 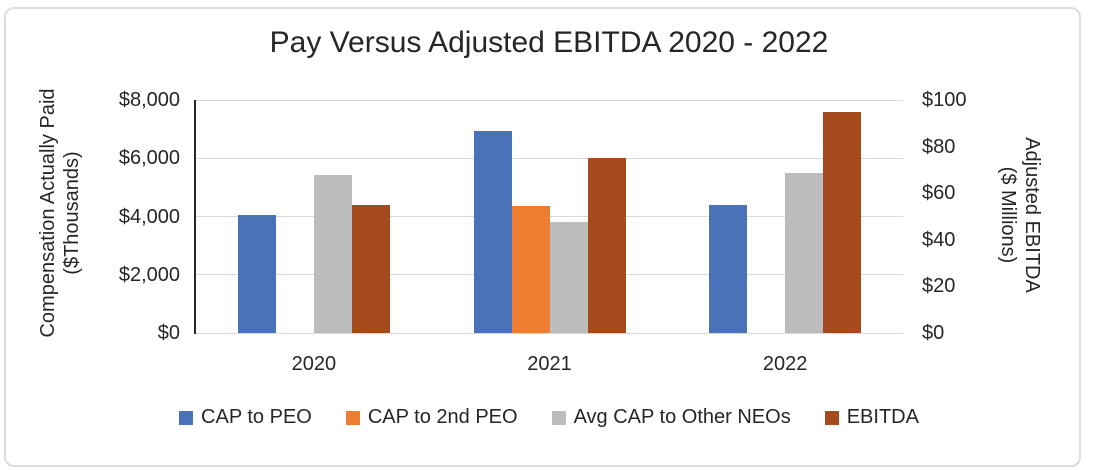 What do you see at coordinates (48, 213) in the screenshot?
I see `left-axis-title-line1: Compensation Actually Paid` at bounding box center [48, 213].